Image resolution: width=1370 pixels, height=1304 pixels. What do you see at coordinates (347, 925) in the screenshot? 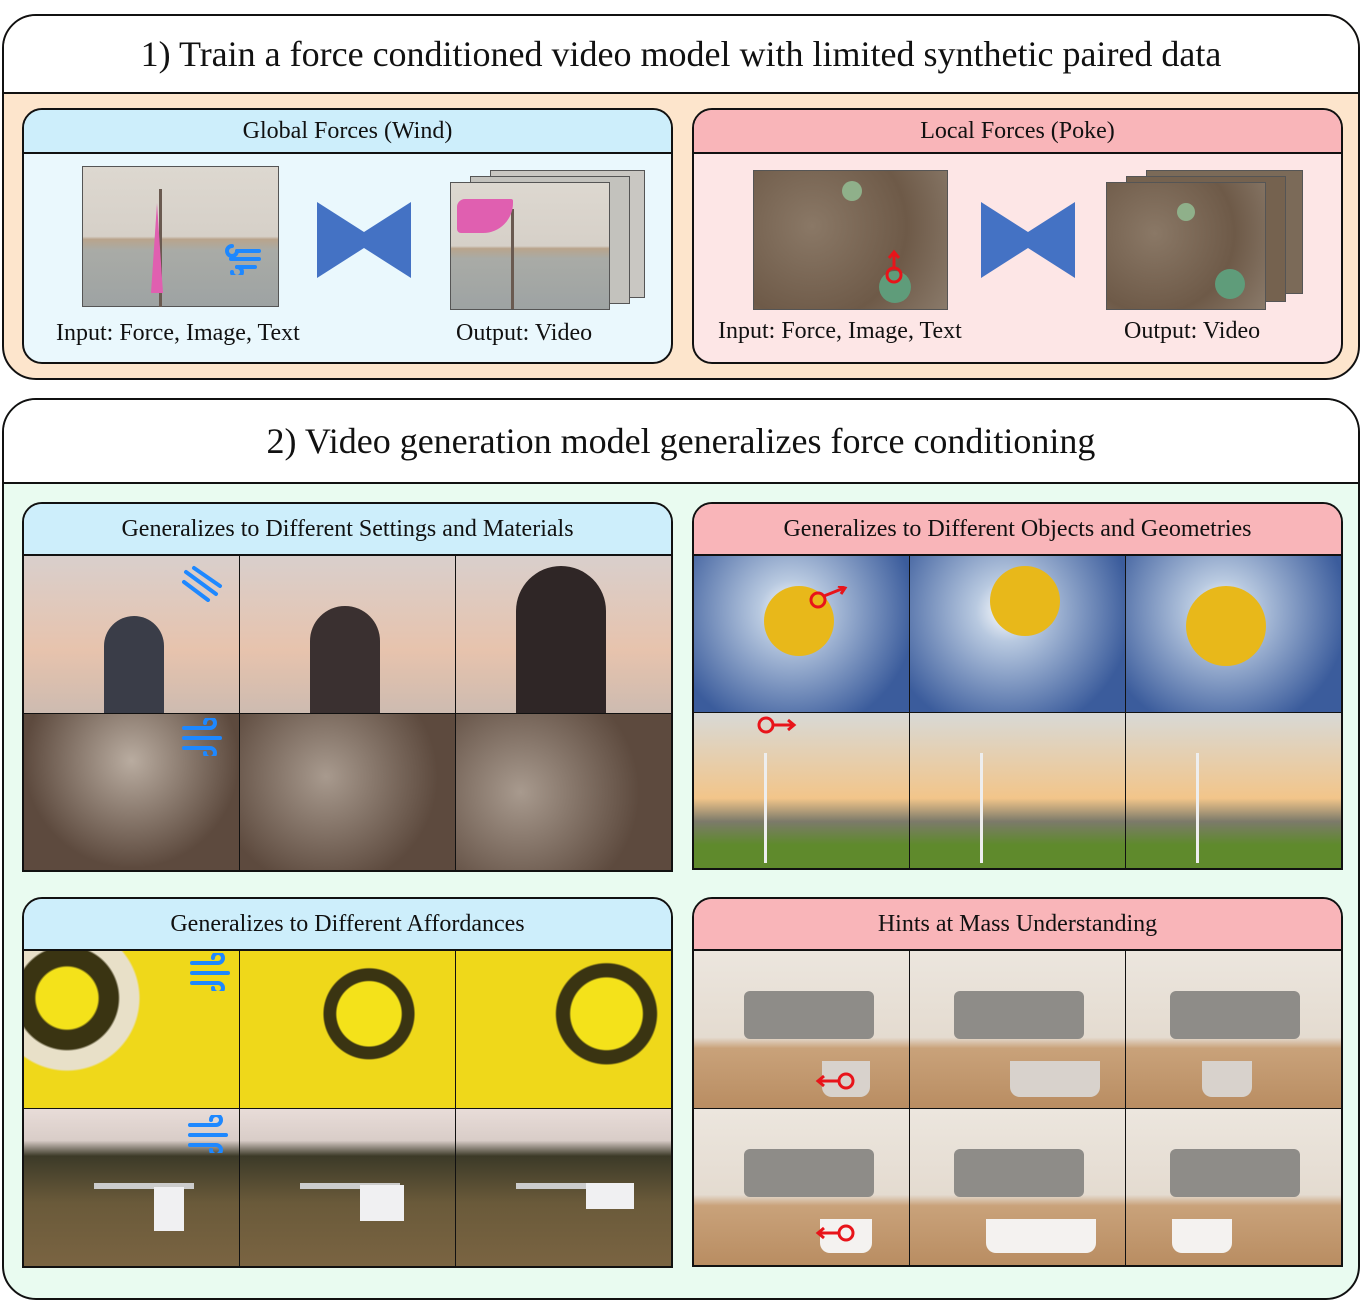
I see `panel-title: Generalizes to Different Affordances` at bounding box center [347, 925].